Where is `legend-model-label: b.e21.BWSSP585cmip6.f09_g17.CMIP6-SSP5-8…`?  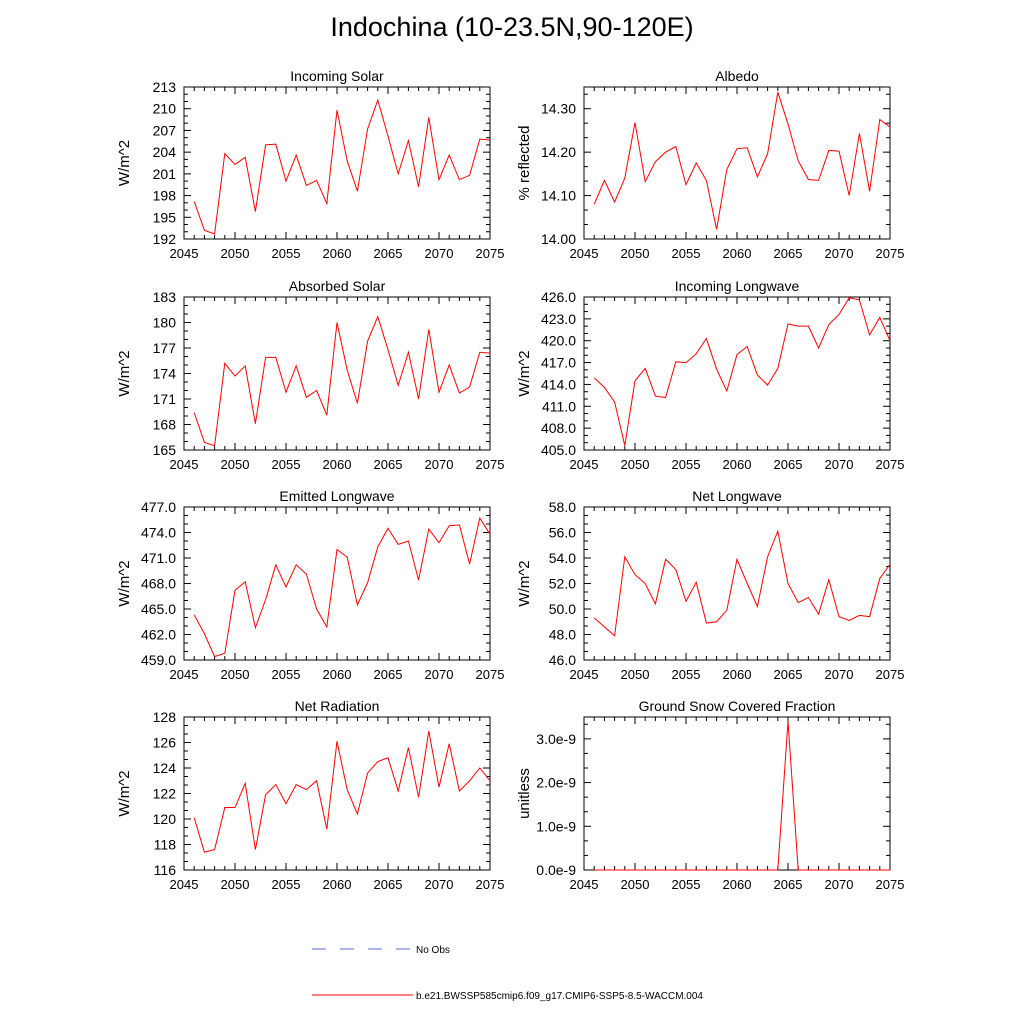
legend-model-label: b.e21.BWSSP585cmip6.f09_g17.CMIP6-SSP5-8… is located at coordinates (559, 996).